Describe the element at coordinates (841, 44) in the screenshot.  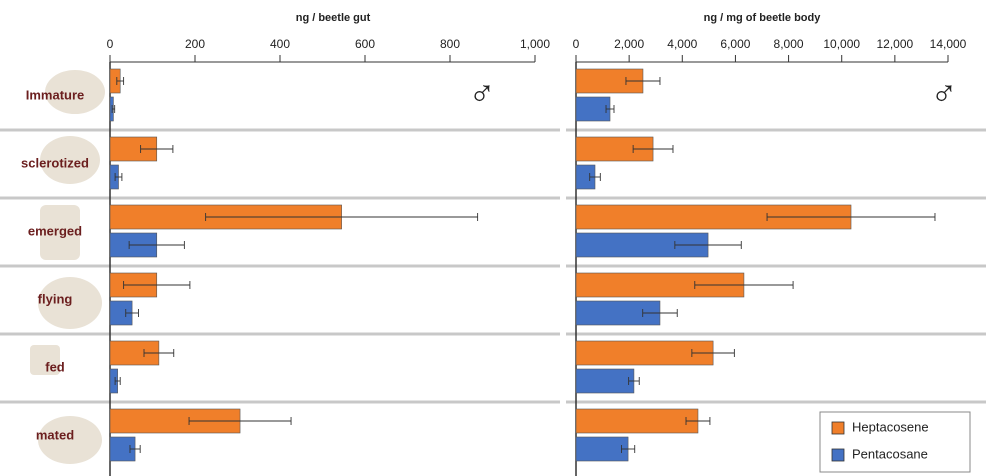
I see `x-tick-label: 10,000` at that location.